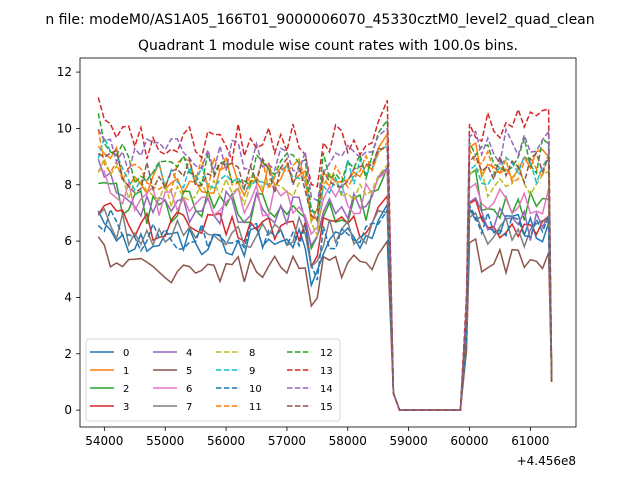  I want to click on legend-label-9: 9, so click(252, 371).